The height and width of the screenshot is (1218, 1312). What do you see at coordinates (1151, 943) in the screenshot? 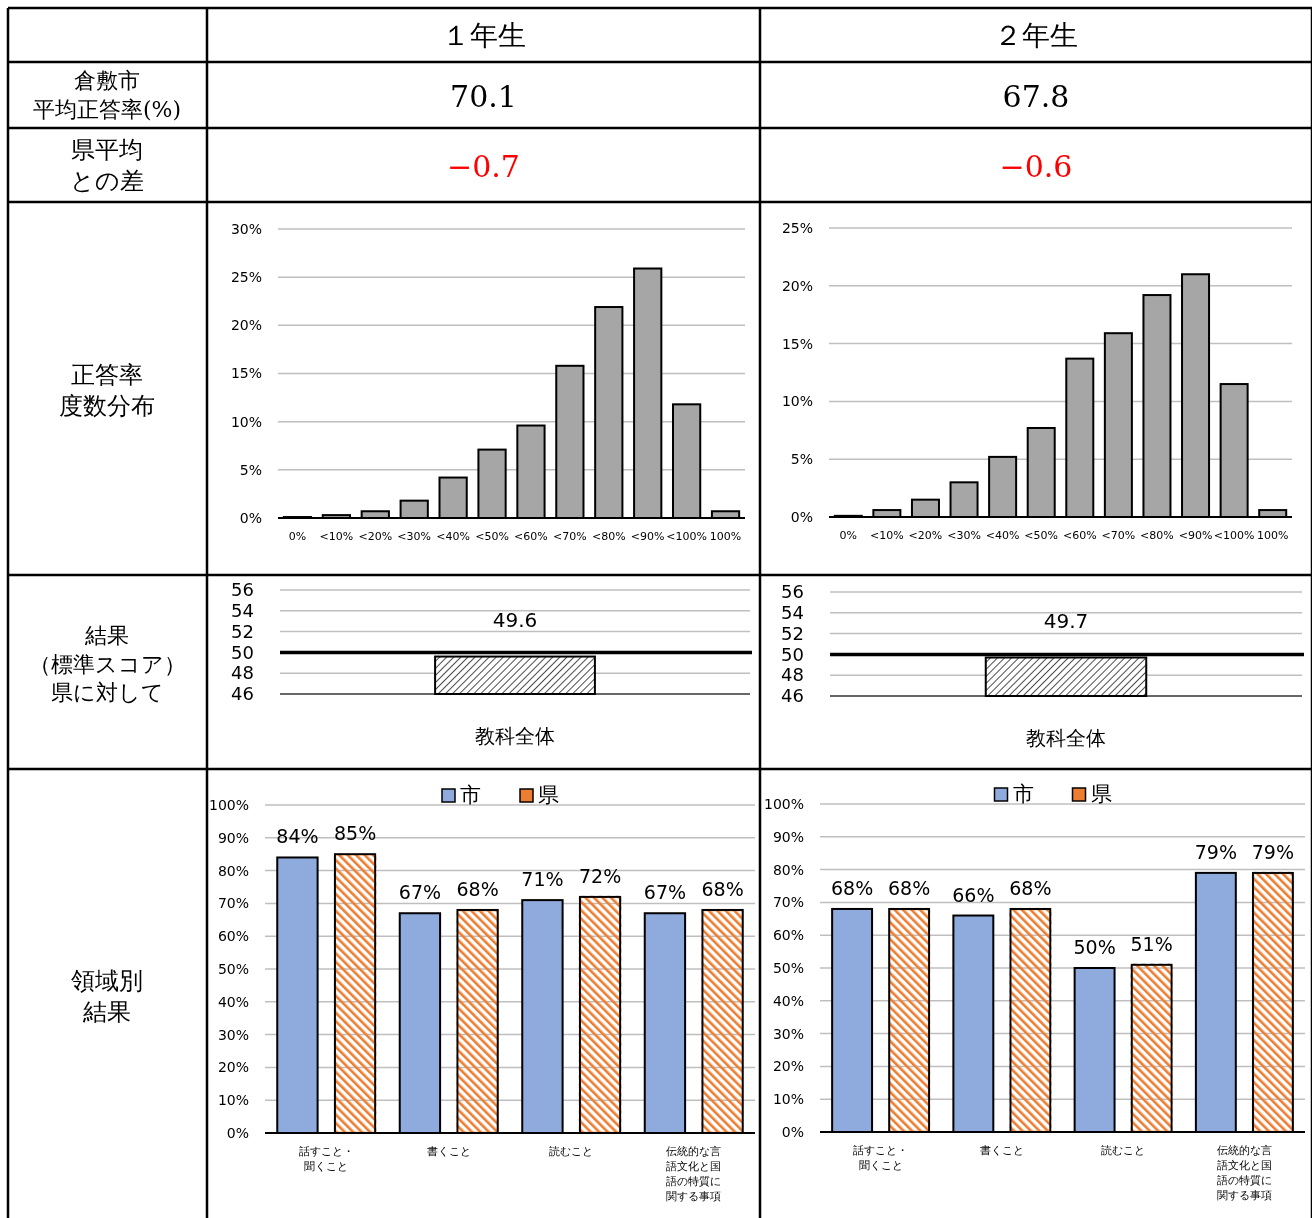
I see `data-label: 51%` at bounding box center [1151, 943].